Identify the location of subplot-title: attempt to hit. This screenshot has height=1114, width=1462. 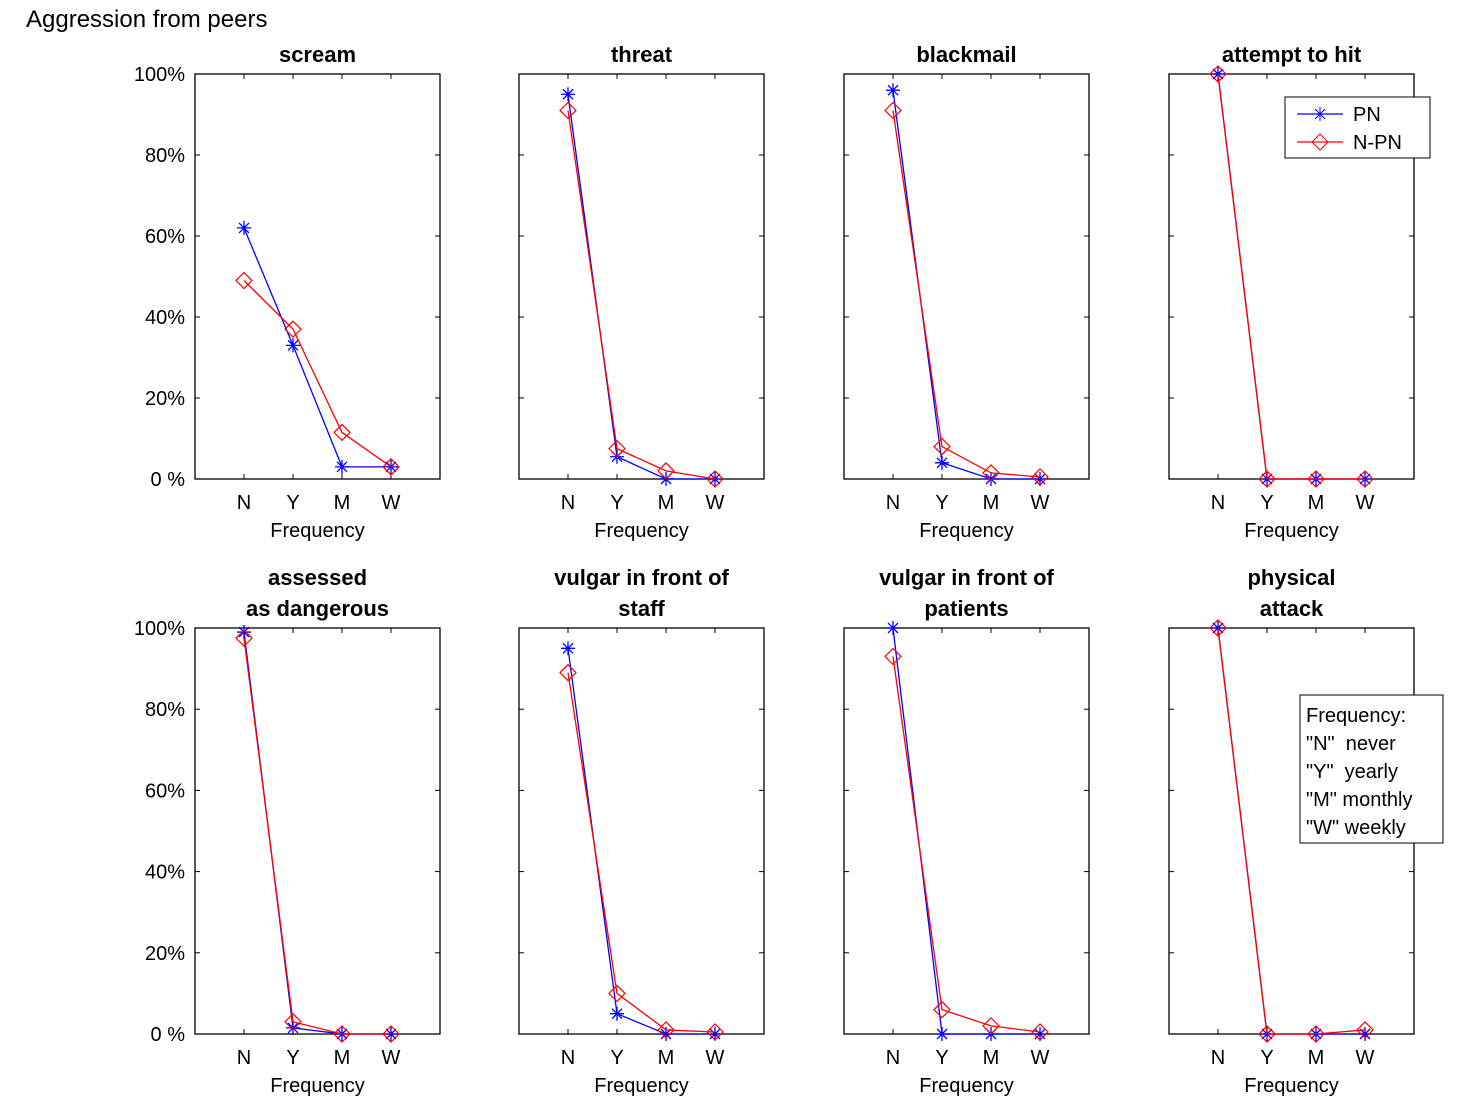
(1292, 54).